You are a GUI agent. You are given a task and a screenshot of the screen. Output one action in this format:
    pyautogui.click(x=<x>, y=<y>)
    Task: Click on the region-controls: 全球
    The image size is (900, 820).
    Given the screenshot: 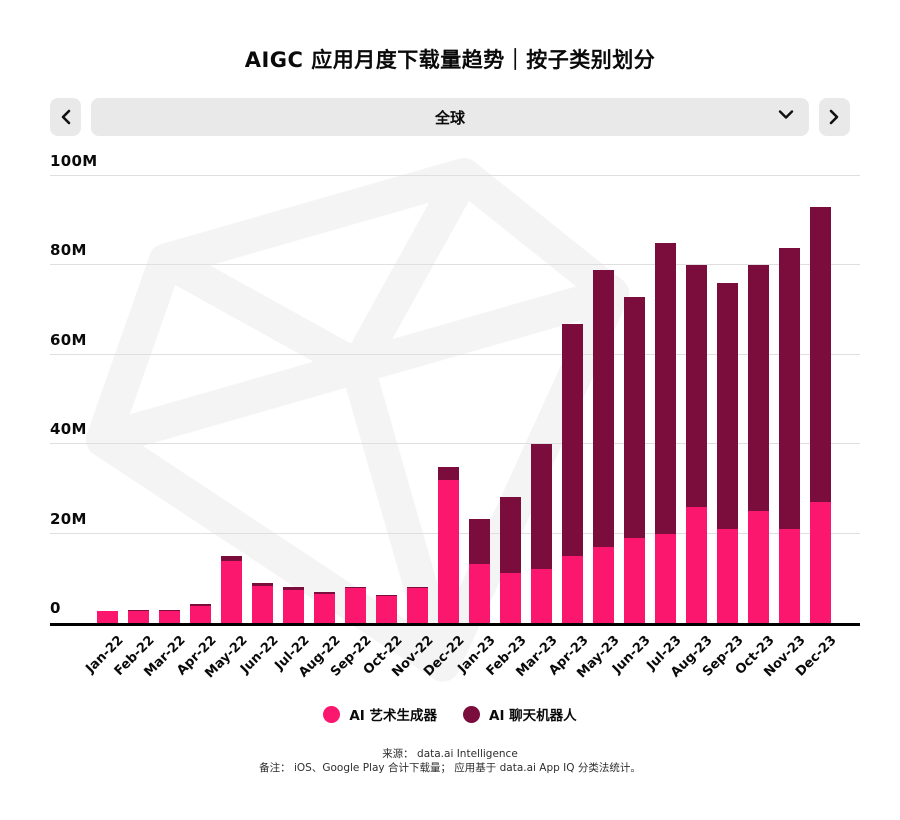 What is the action you would take?
    pyautogui.click(x=450, y=117)
    